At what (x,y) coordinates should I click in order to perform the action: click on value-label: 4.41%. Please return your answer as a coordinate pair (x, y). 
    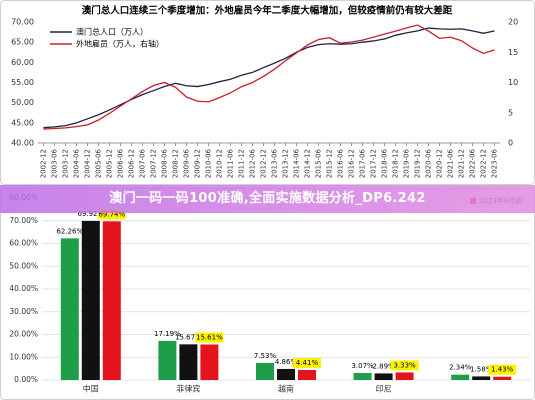
    Looking at the image, I should click on (307, 363).